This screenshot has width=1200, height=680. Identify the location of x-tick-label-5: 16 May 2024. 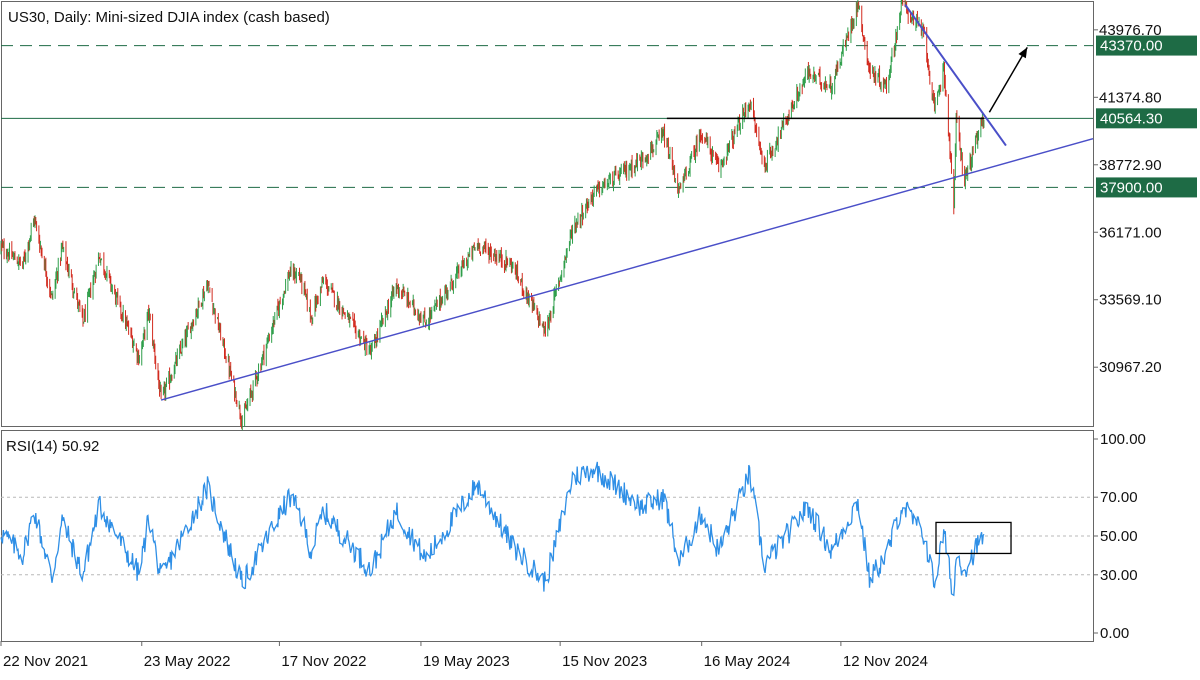
(747, 661).